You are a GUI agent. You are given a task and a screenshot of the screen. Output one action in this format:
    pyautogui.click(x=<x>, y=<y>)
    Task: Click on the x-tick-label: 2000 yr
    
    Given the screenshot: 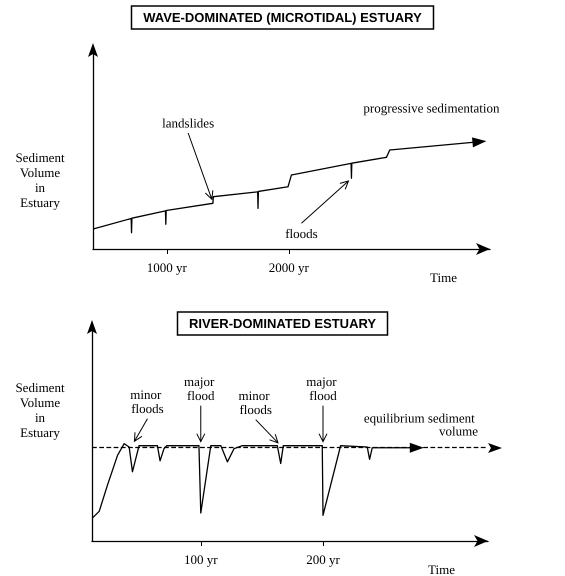 What is the action you would take?
    pyautogui.click(x=289, y=267)
    